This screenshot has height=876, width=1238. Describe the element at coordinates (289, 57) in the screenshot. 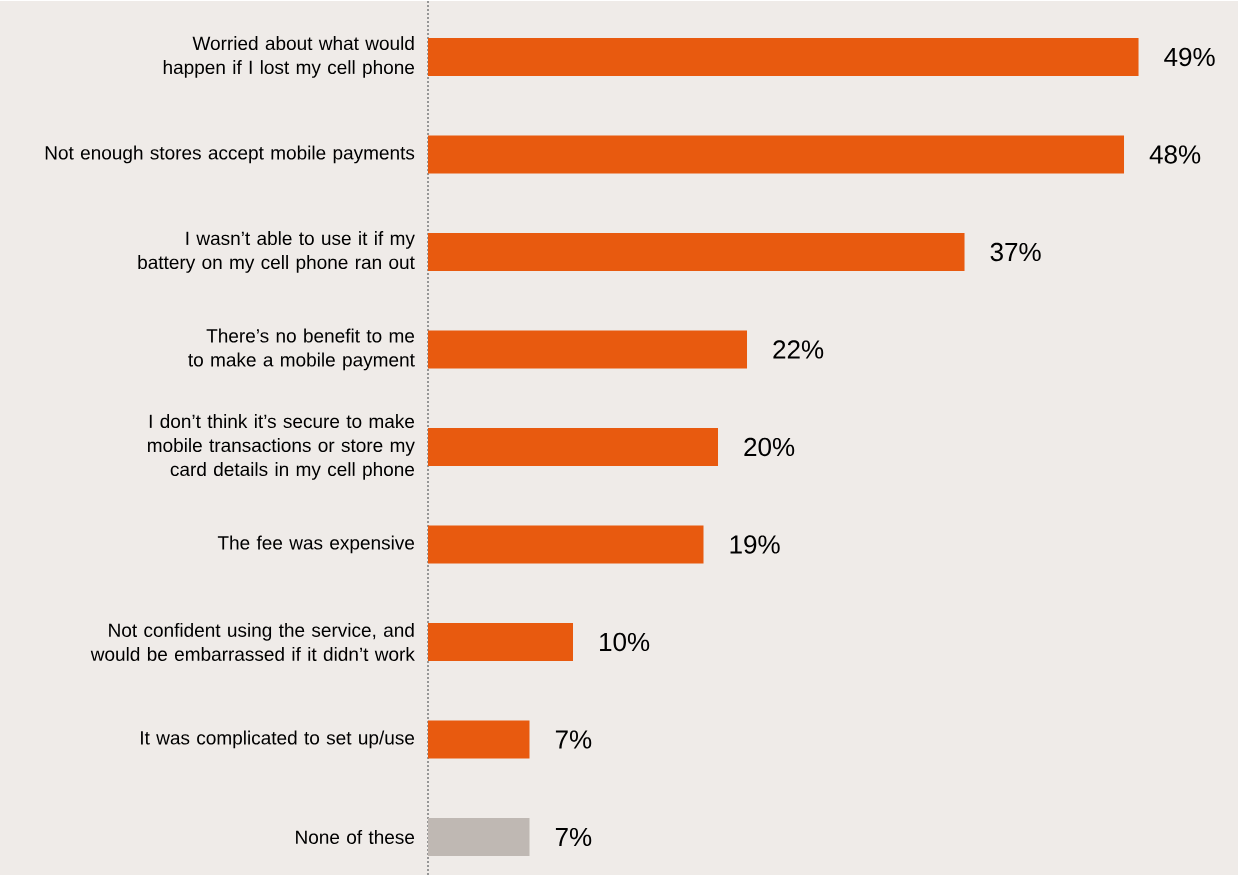

I see `y-tick-label: Worried about what would happen if I lost my cell phone` at that location.